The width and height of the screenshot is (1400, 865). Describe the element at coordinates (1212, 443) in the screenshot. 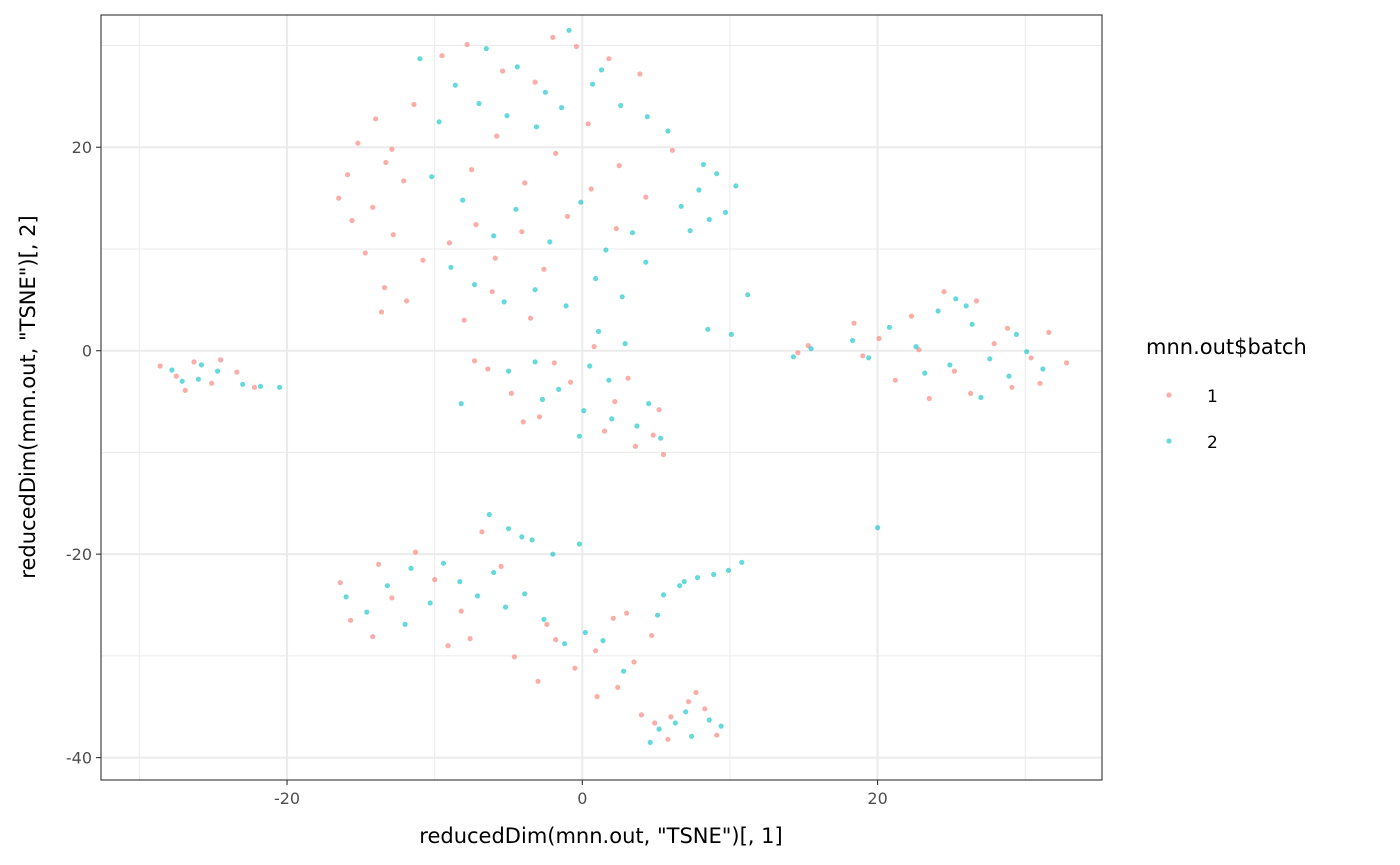

I see `legend-label: 2` at that location.